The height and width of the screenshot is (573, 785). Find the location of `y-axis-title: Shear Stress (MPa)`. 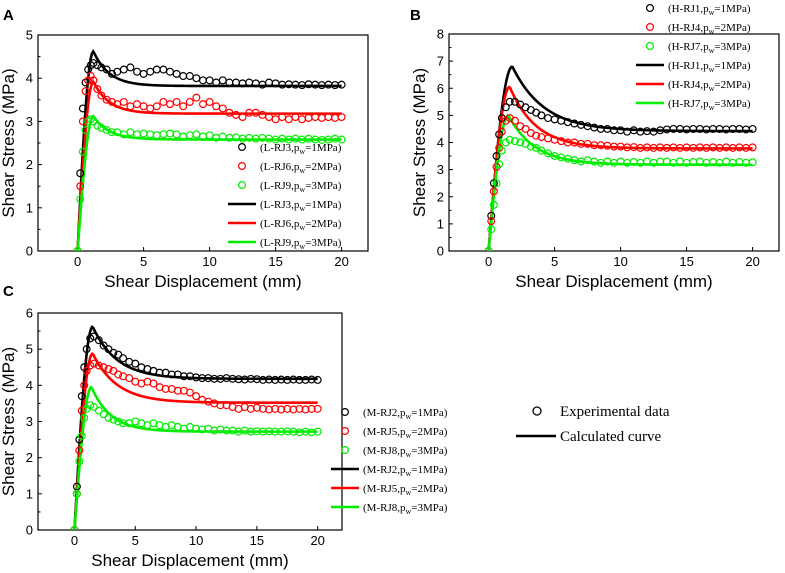

y-axis-title: Shear Stress (MPa) is located at coordinates (419, 142).